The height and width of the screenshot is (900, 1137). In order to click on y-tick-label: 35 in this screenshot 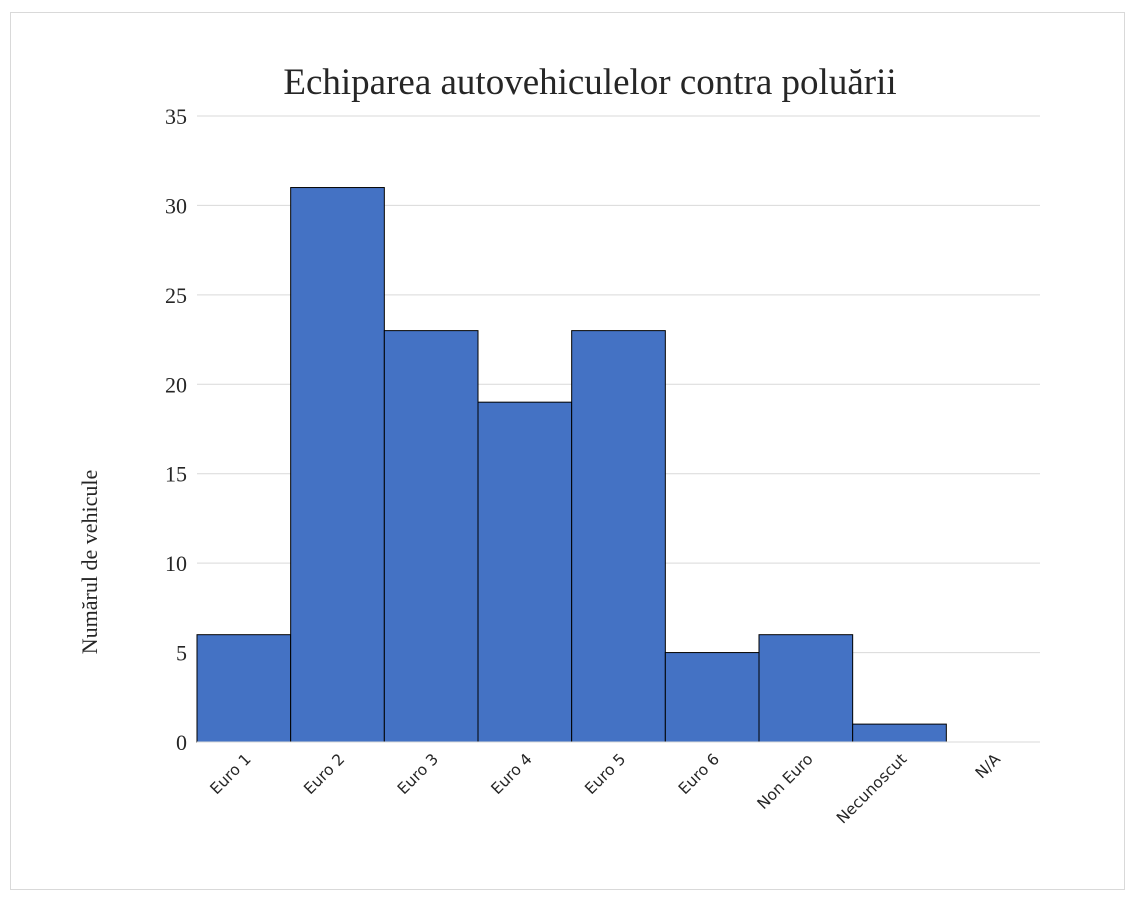, I will do `click(176, 116)`.